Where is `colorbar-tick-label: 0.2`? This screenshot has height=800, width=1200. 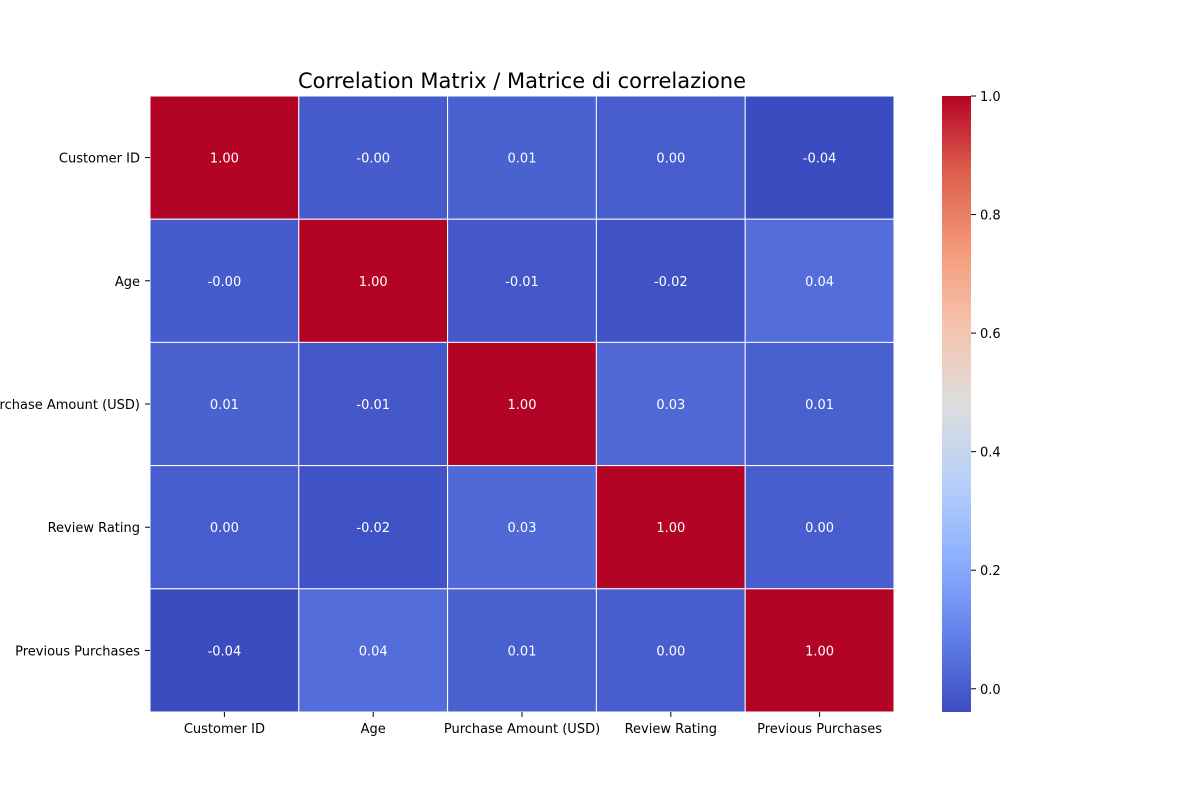
colorbar-tick-label: 0.2 is located at coordinates (990, 571).